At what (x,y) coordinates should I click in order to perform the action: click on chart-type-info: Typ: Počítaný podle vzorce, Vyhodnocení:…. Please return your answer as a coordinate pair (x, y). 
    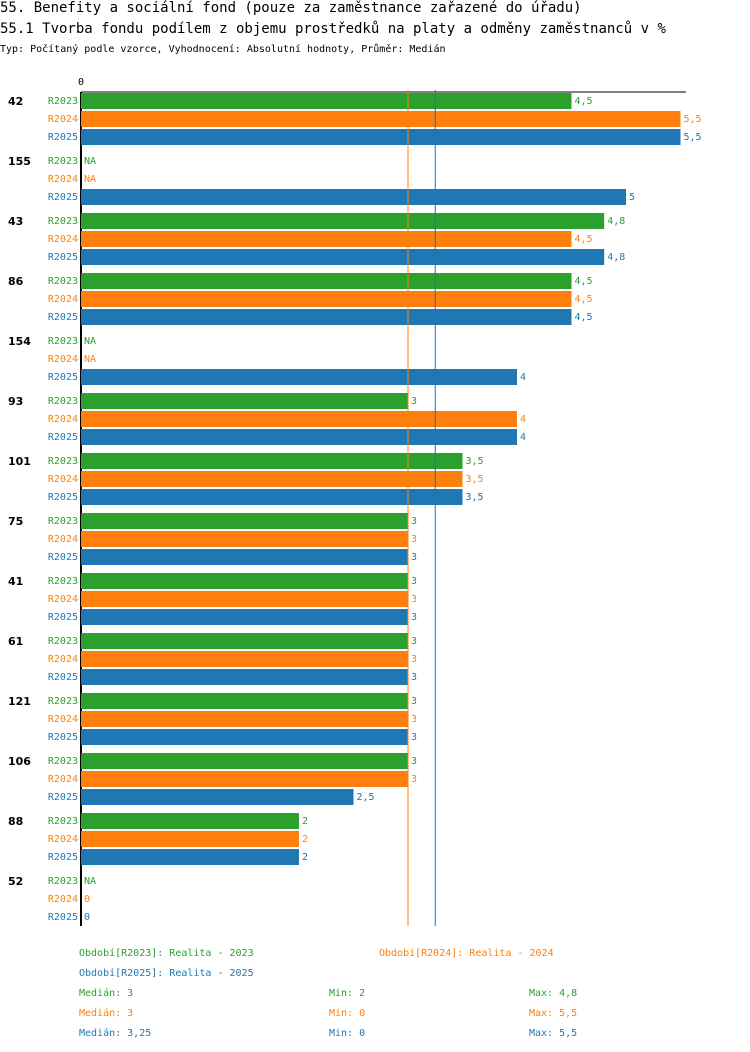
    Looking at the image, I should click on (223, 49).